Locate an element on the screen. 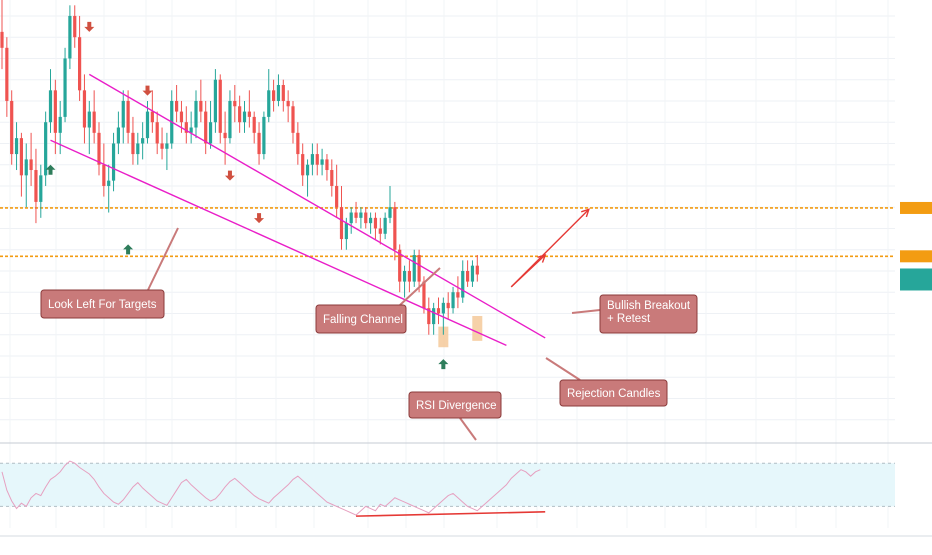 Image resolution: width=932 pixels, height=555 pixels. rsi-band is located at coordinates (447, 485).